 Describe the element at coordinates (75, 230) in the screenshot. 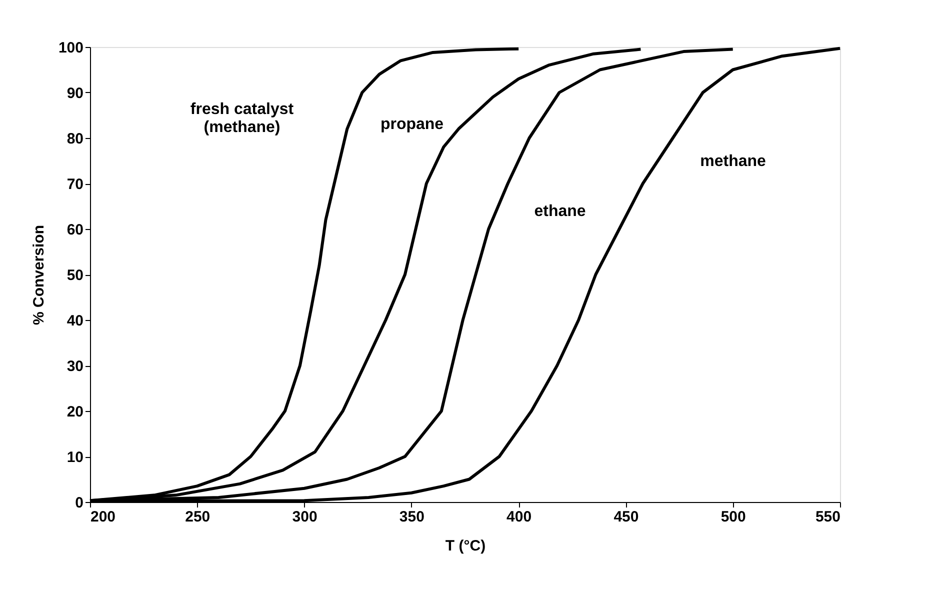

I see `y-tick-label: 60` at that location.